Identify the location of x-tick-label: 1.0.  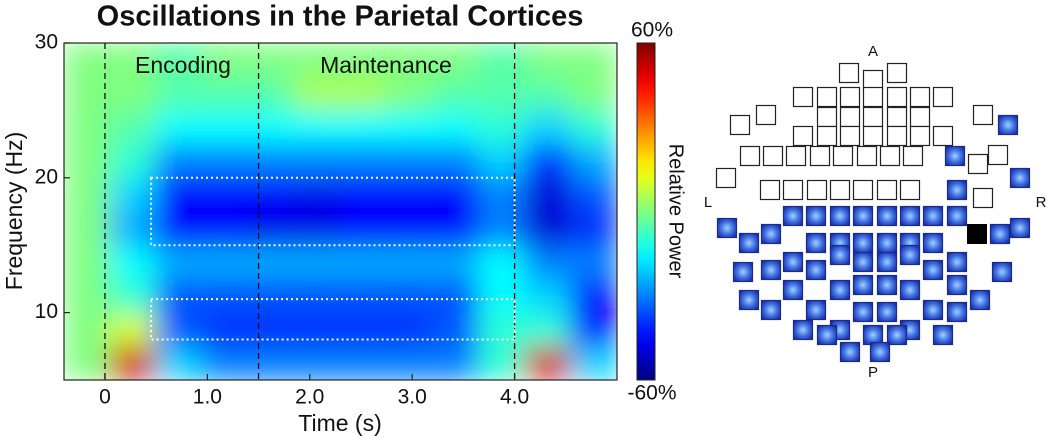
(207, 397).